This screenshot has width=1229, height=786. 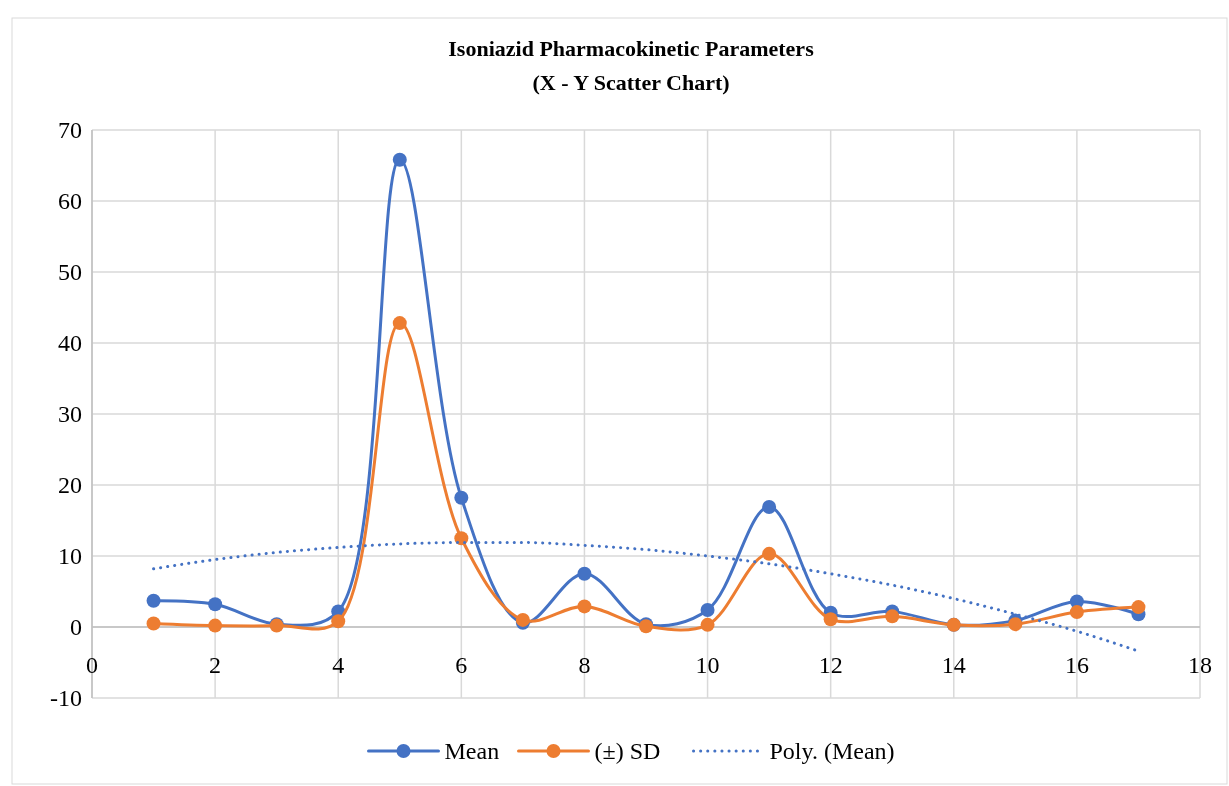 I want to click on x-tick-label: 0, so click(x=92, y=665).